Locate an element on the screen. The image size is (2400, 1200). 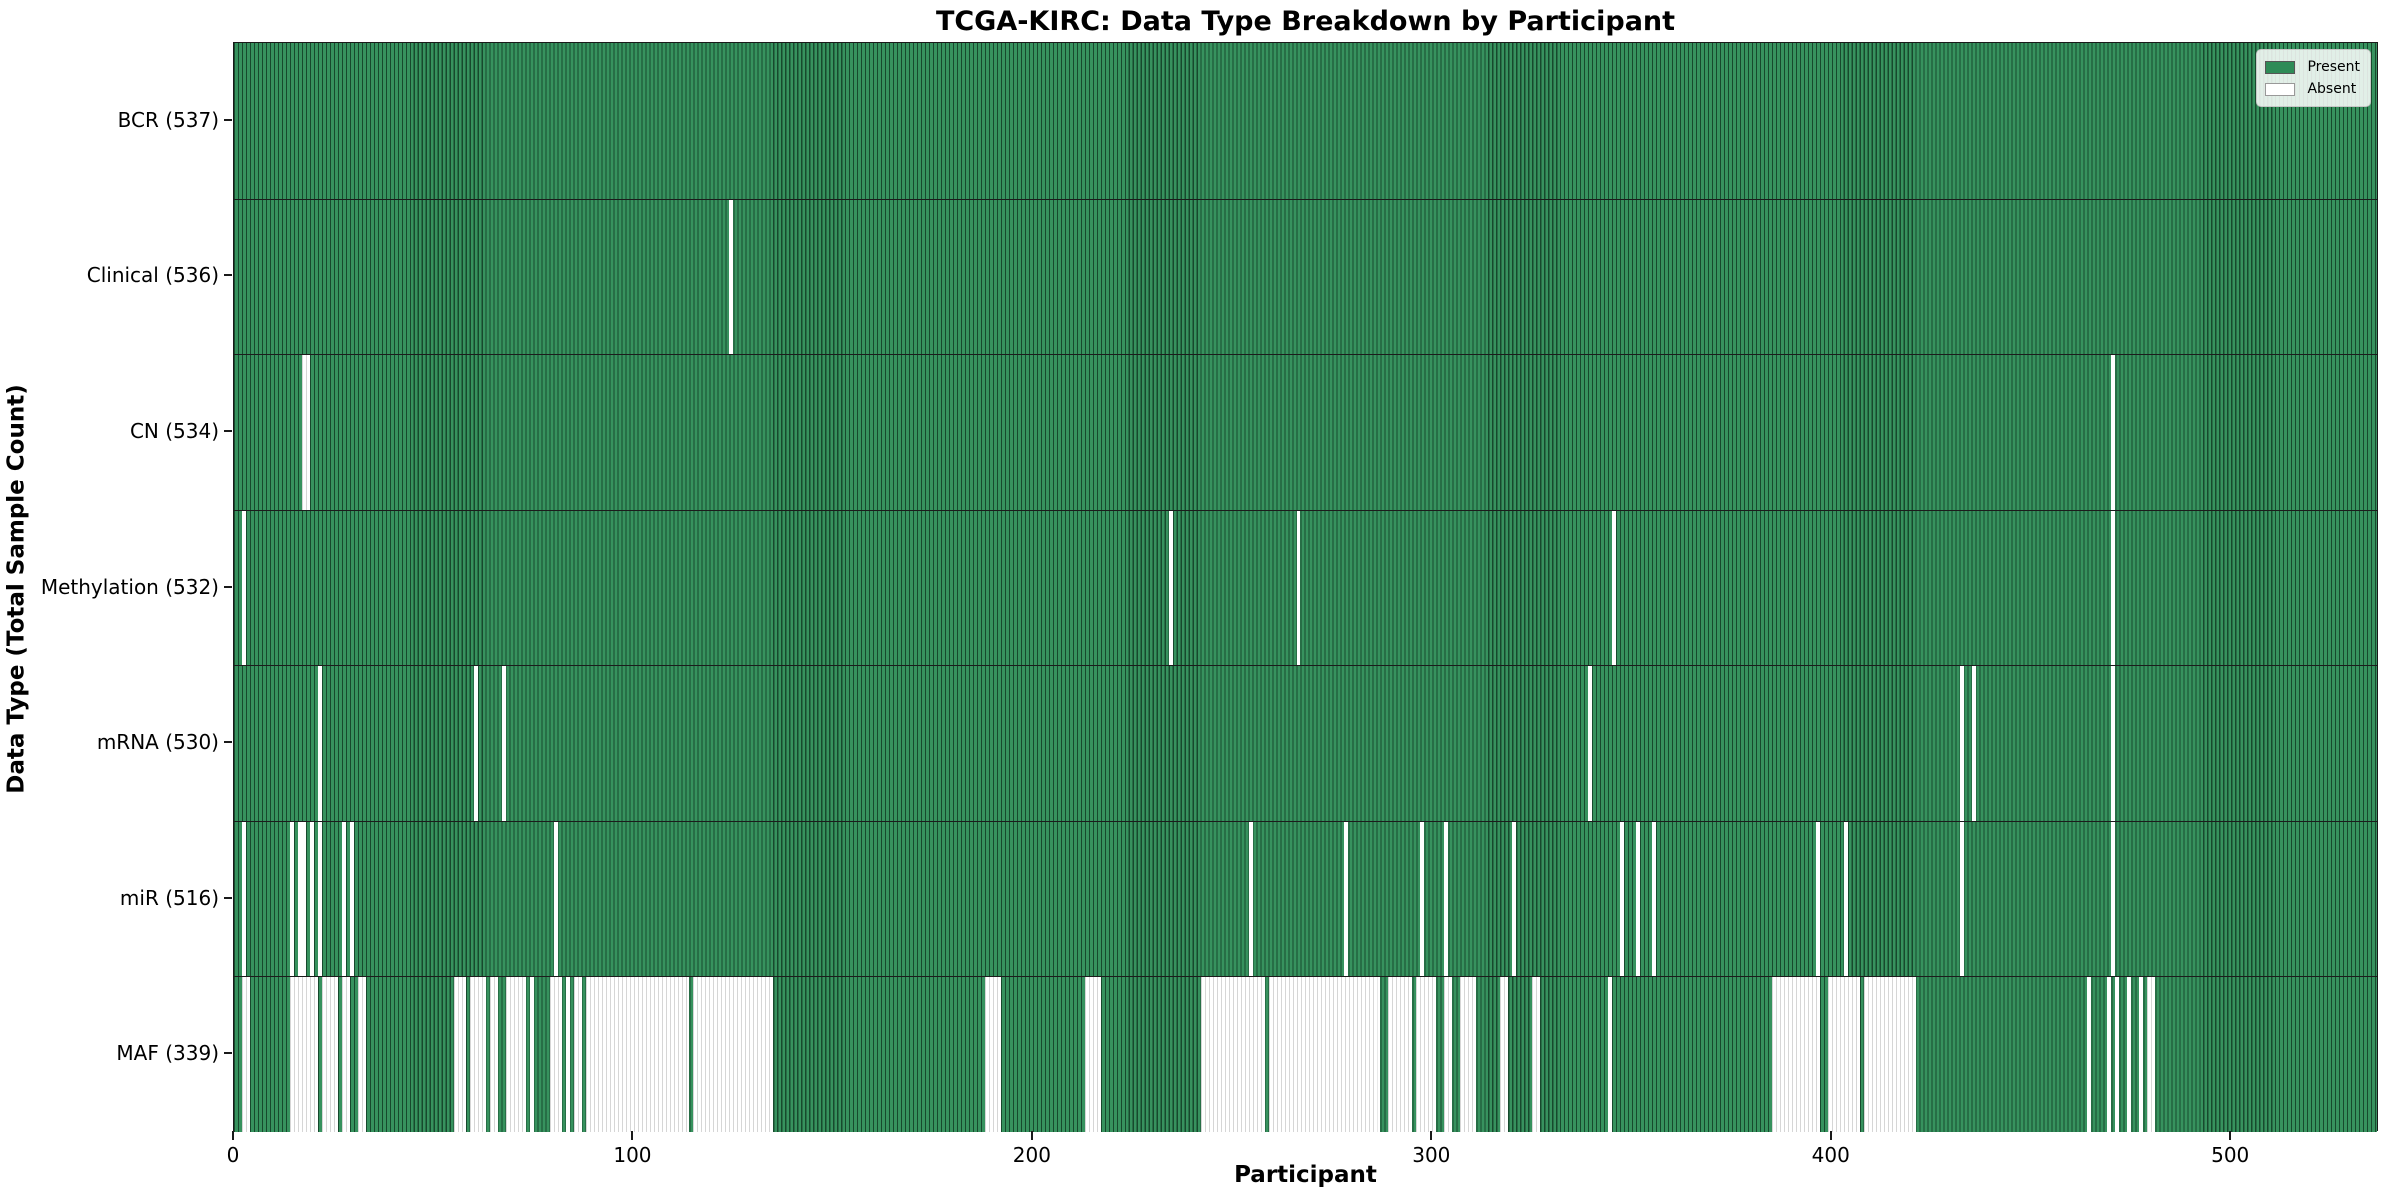
presence-row-miR is located at coordinates (1305, 898).